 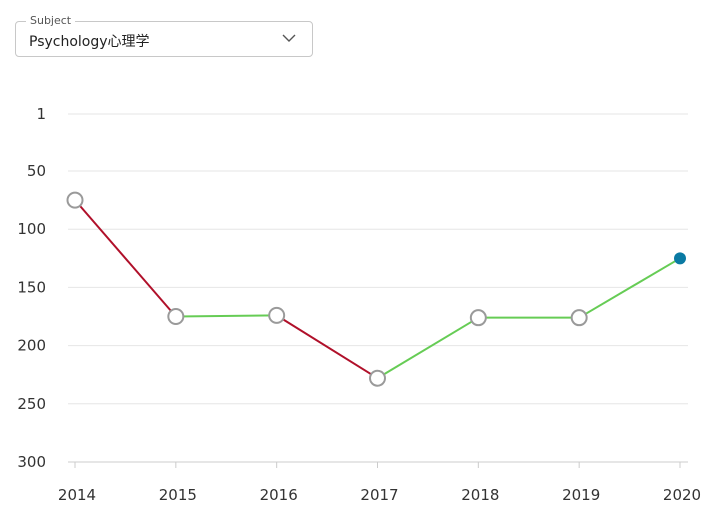 What do you see at coordinates (31, 229) in the screenshot?
I see `y-tick-label: 100` at bounding box center [31, 229].